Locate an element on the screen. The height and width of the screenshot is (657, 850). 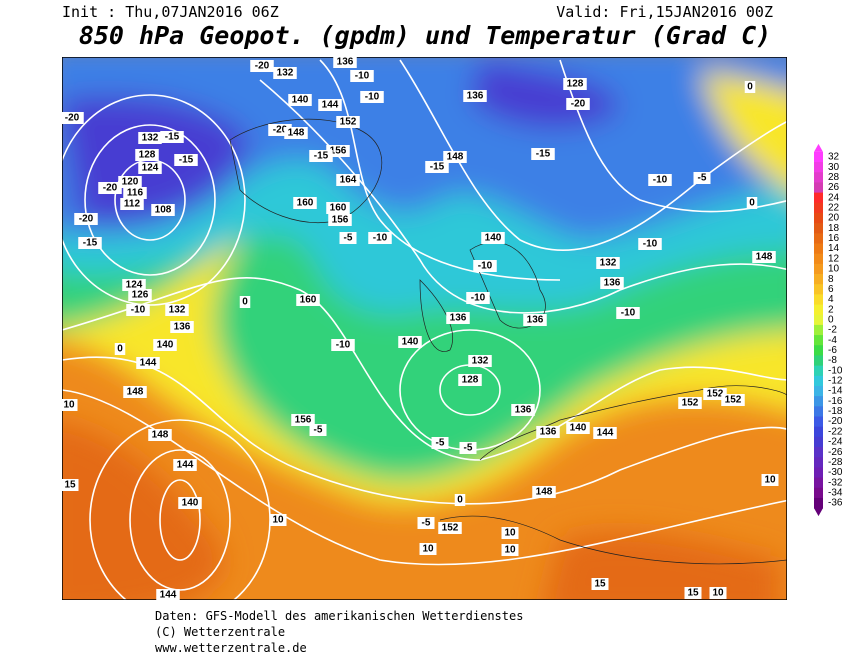
contour-label: 108 is located at coordinates (163, 210).